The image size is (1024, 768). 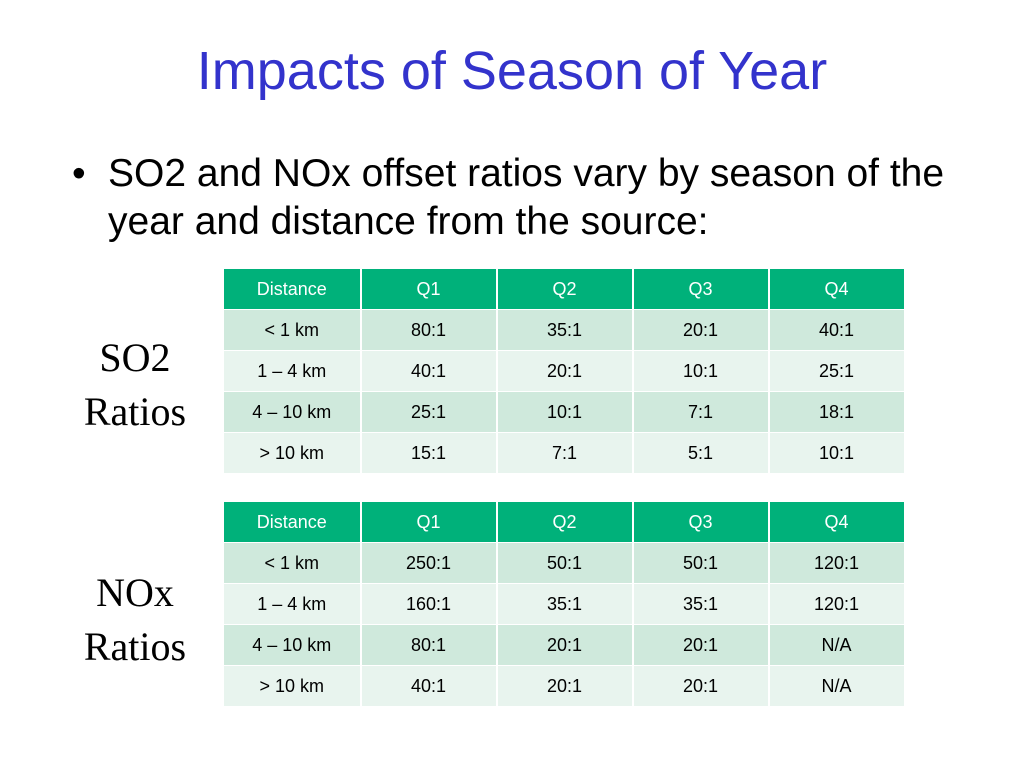 I want to click on so2-label-line2: Ratios, so click(x=135, y=411).